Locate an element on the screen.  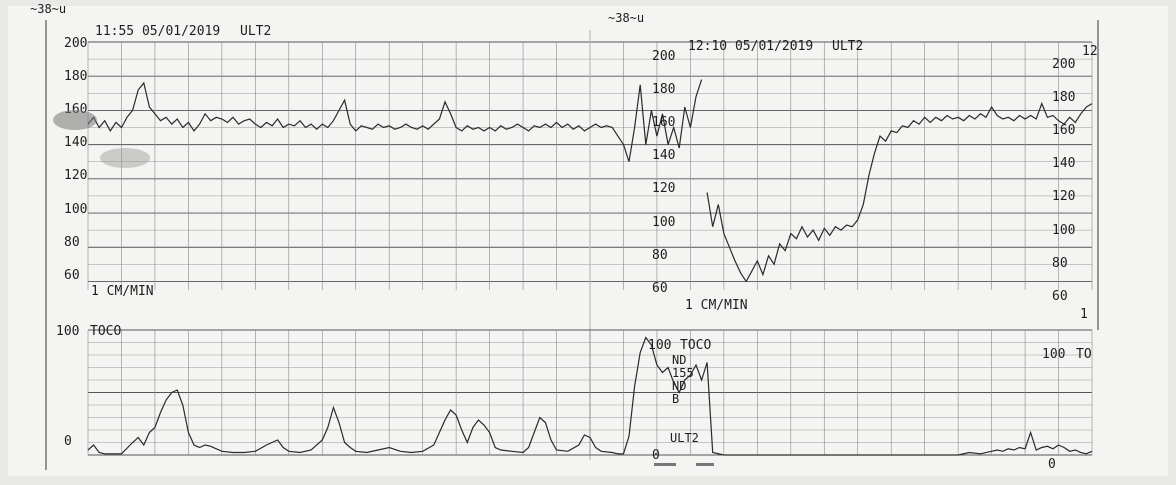
segment-1-channel: ULT2 is located at coordinates (255, 31).